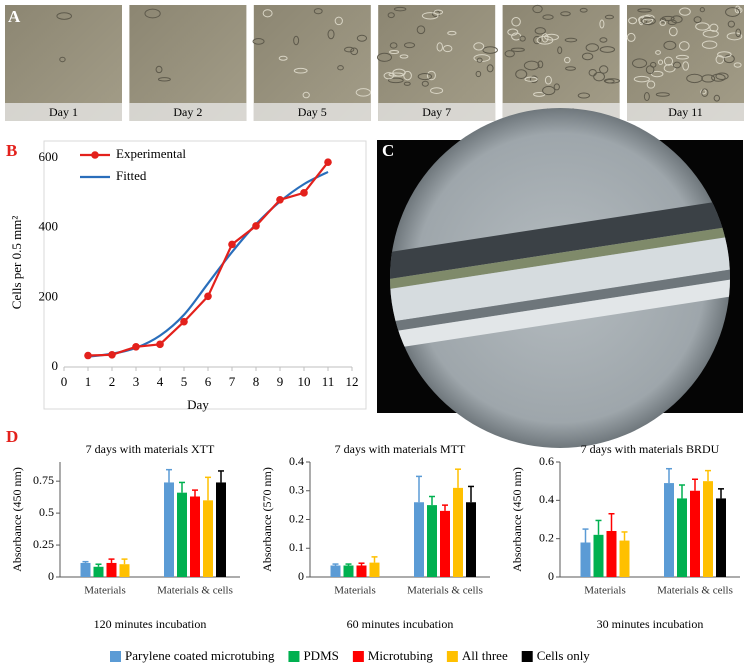 The height and width of the screenshot is (669, 747). Describe the element at coordinates (232, 381) in the screenshot. I see `x-tick-label: 7` at that location.